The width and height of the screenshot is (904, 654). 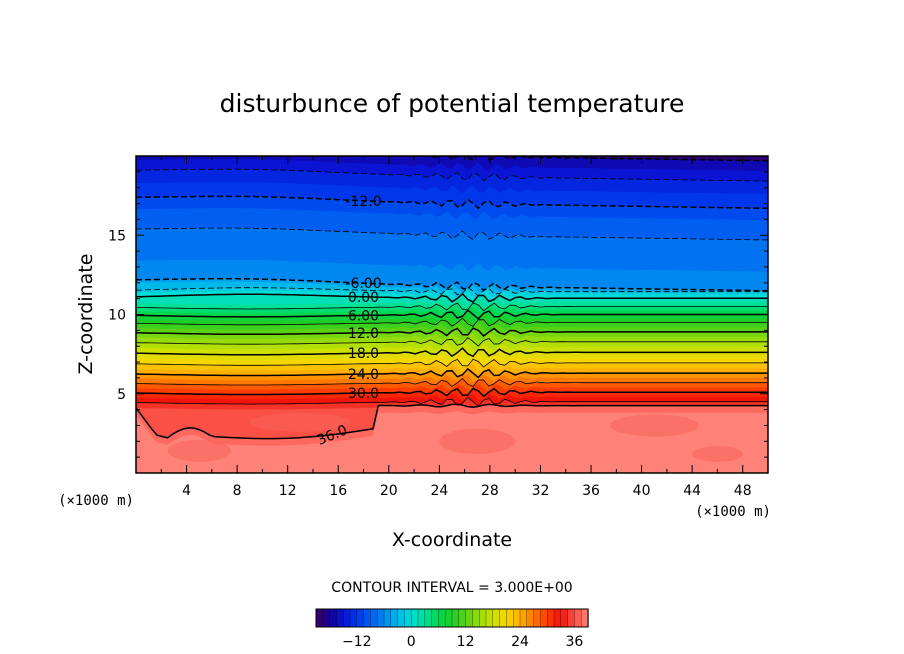 I want to click on contour-label: 12.0, so click(x=363, y=334).